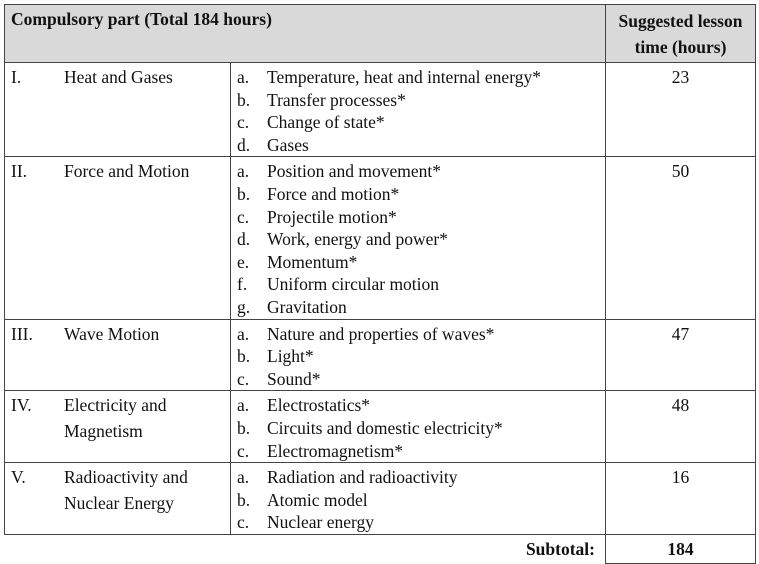 The width and height of the screenshot is (759, 564). What do you see at coordinates (421, 194) in the screenshot?
I see `subtopic-item: b. Force and motion*` at bounding box center [421, 194].